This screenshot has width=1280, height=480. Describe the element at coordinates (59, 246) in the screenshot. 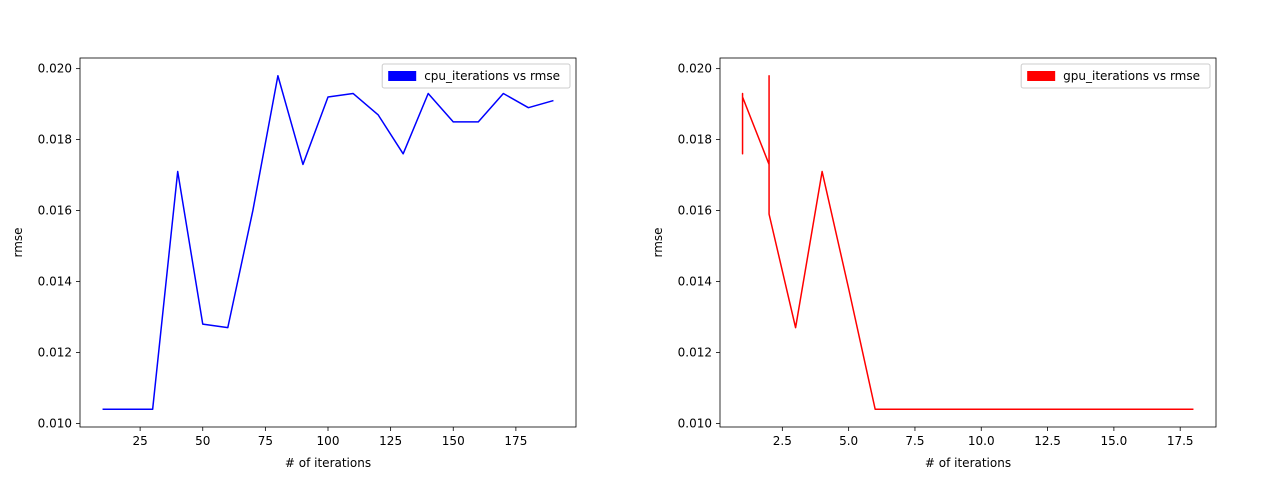

I see `cpu-chart-y-ticks: 0.010 0.012 0.014 0.016 0.018 0.020` at that location.